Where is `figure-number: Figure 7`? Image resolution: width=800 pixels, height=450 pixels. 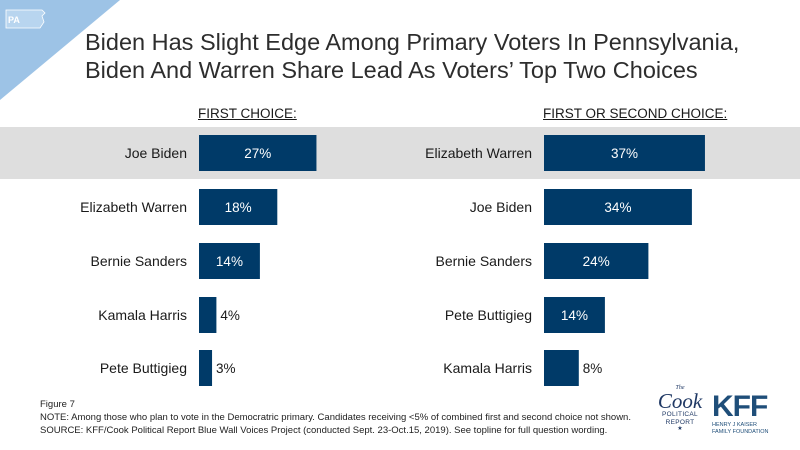
figure-number: Figure 7 is located at coordinates (57, 404).